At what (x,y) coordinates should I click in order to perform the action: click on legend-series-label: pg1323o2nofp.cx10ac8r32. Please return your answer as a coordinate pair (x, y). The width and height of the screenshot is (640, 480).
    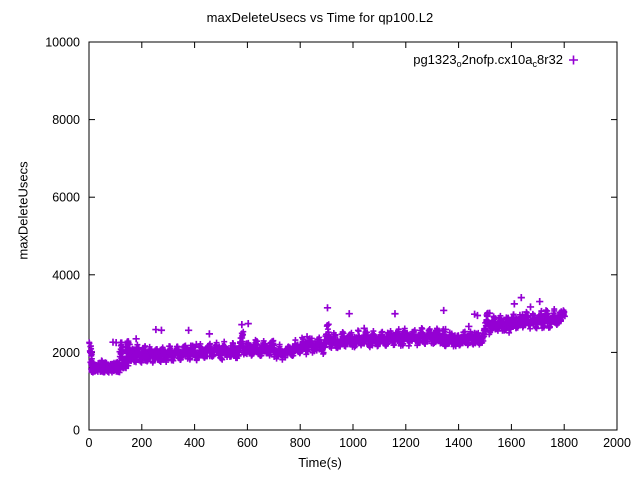
    Looking at the image, I should click on (488, 60).